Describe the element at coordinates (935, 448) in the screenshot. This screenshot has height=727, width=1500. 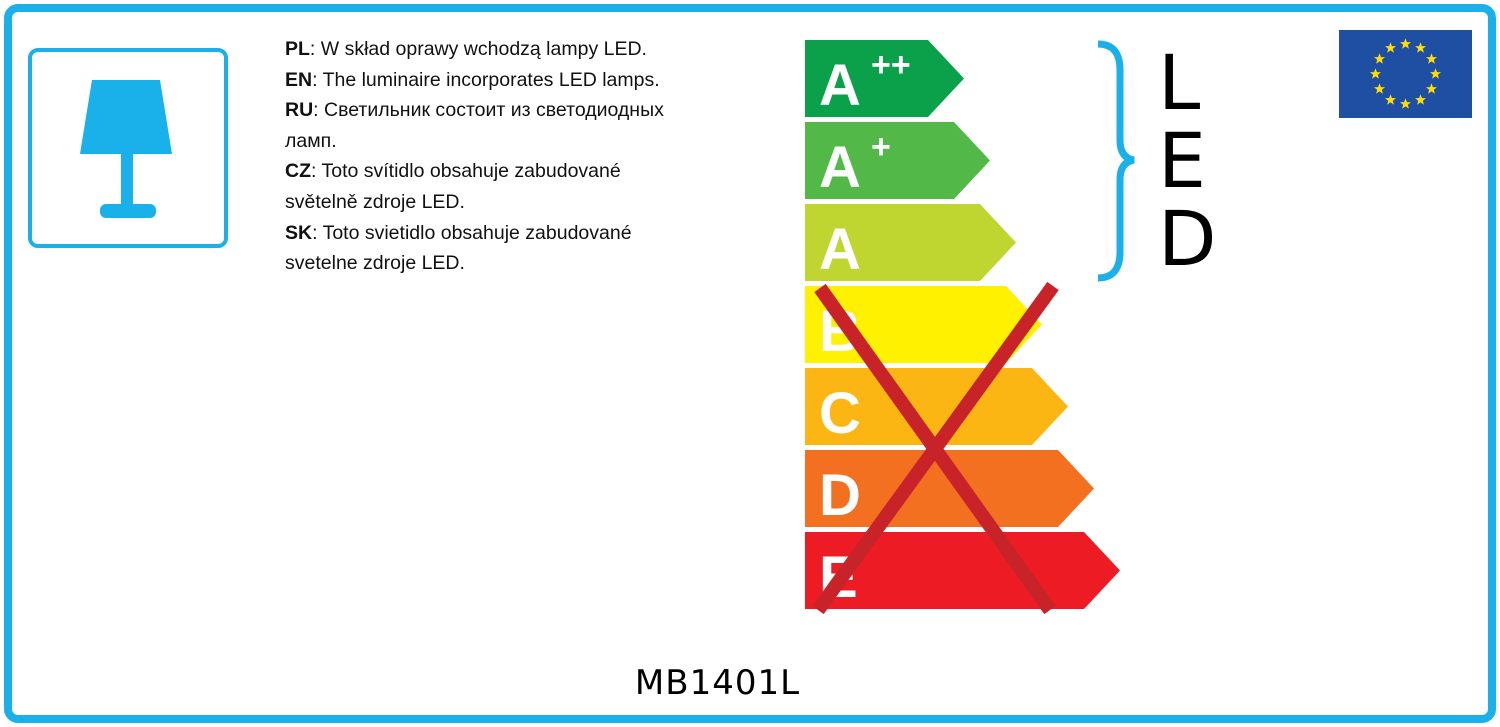
I see `cross-line` at that location.